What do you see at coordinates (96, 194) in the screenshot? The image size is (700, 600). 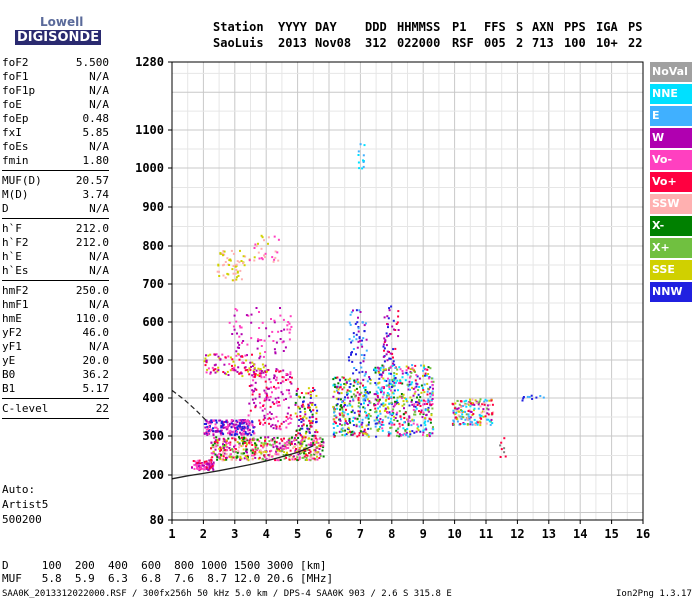 I see `param-value: 3.74` at bounding box center [96, 194].